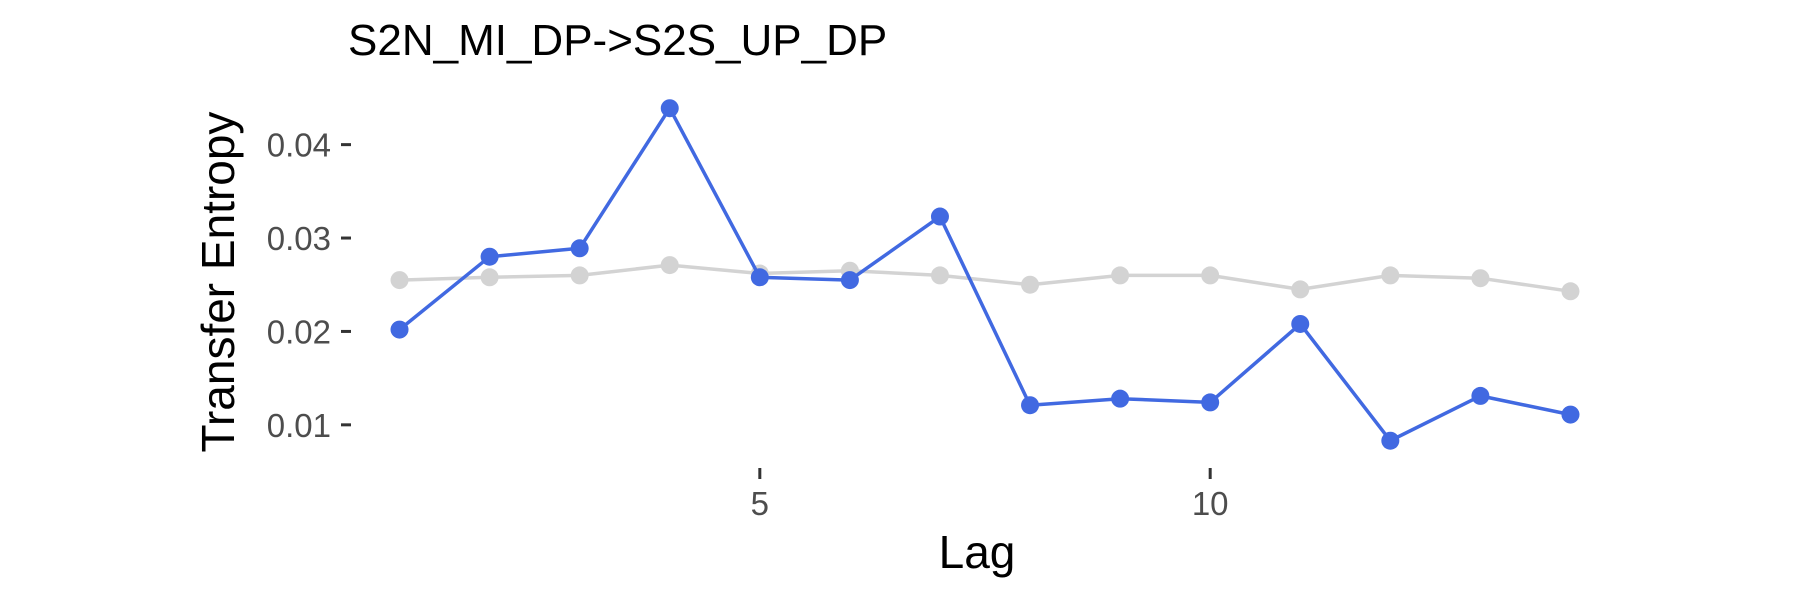 Image resolution: width=1800 pixels, height=600 pixels. What do you see at coordinates (760, 503) in the screenshot?
I see `x-tick-label: 5` at bounding box center [760, 503].